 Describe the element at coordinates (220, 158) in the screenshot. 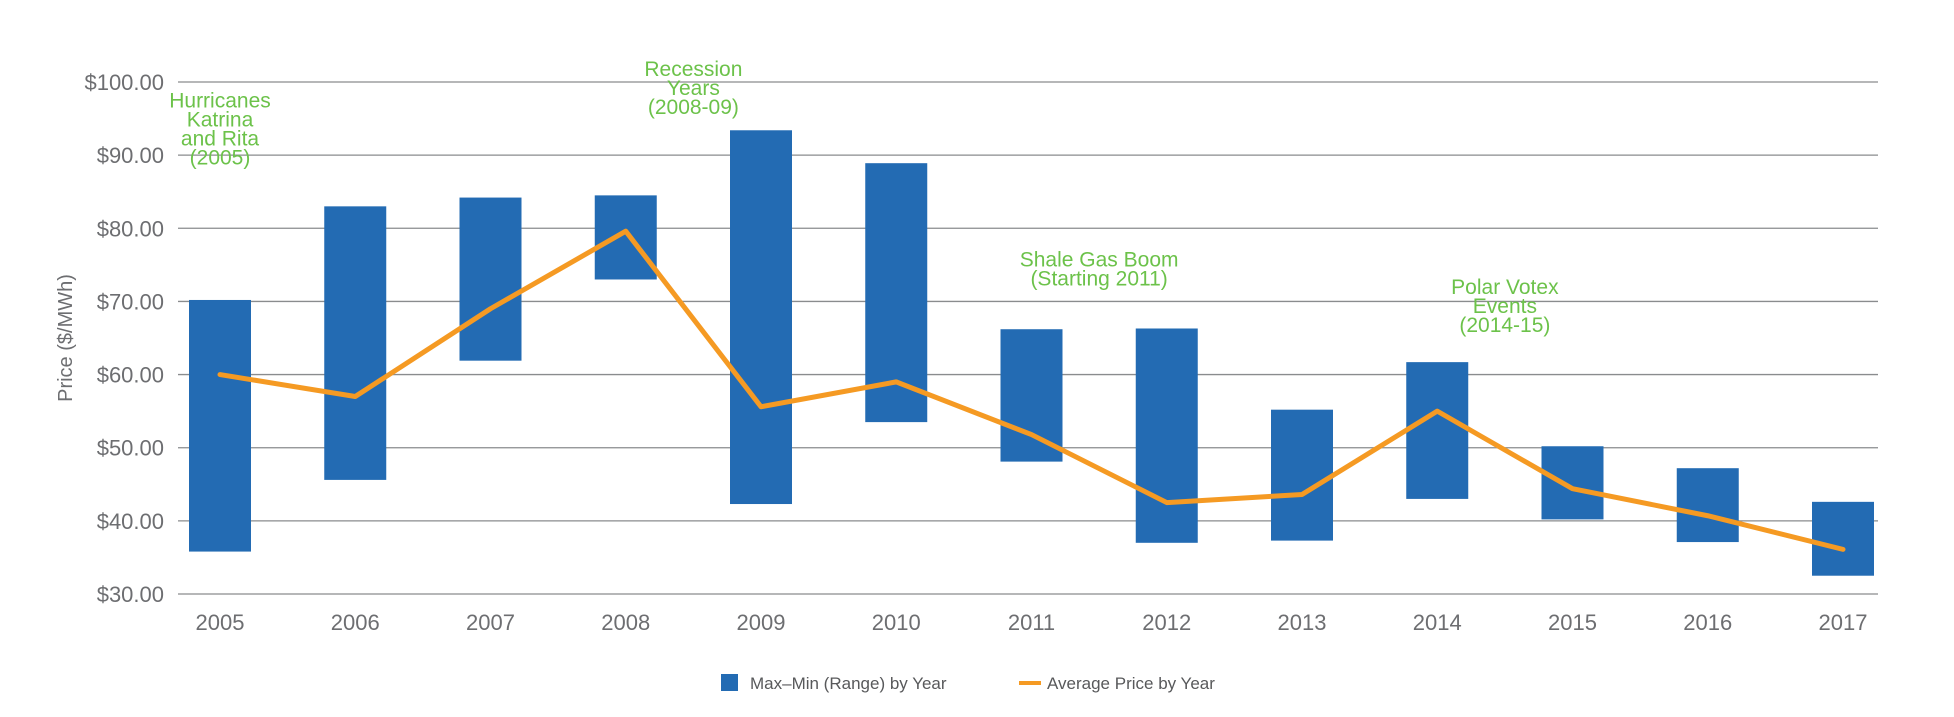

I see `annotation-line: (2005)` at that location.